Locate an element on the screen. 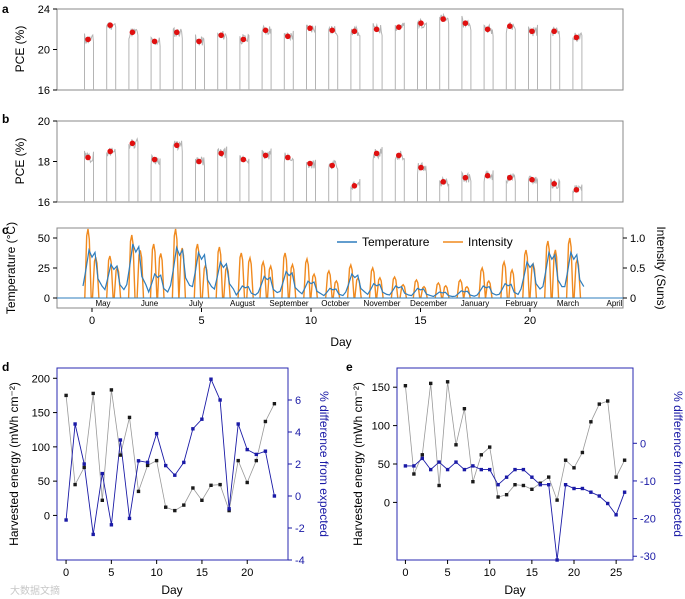  d-x-tick-label-0: 0 is located at coordinates (66, 573).